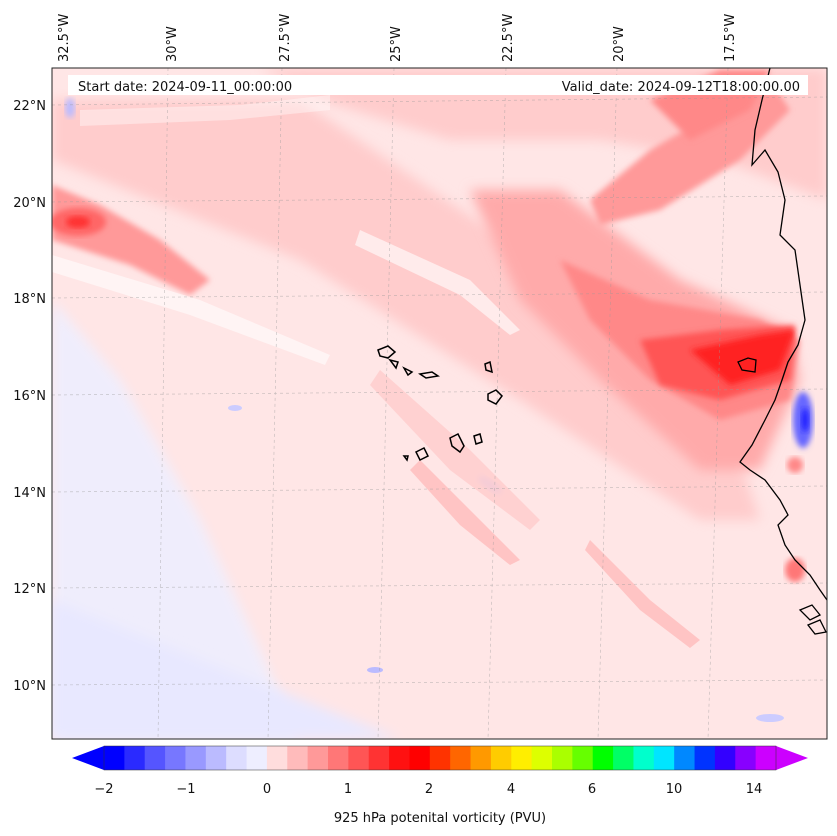  Describe the element at coordinates (792, 758) in the screenshot. I see `colorbar-max-arrow` at that location.